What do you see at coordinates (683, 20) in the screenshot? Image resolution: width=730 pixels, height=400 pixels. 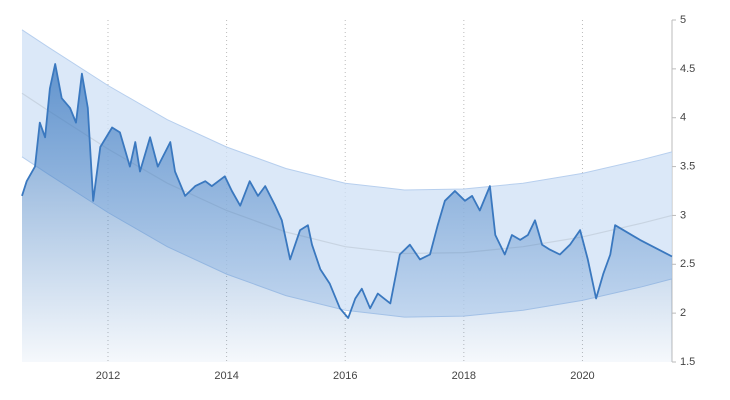 I see `y-tick-label: 5` at bounding box center [683, 20].